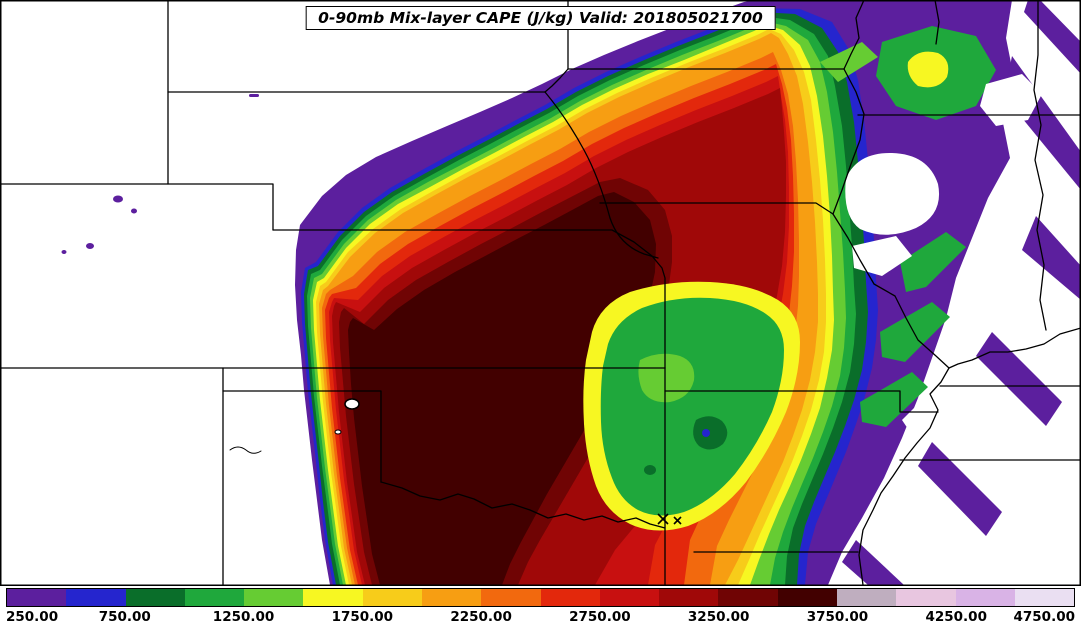 Image resolution: width=1081 pixels, height=633 pixels. I want to click on state-line-il-in, so click(1040, 165).